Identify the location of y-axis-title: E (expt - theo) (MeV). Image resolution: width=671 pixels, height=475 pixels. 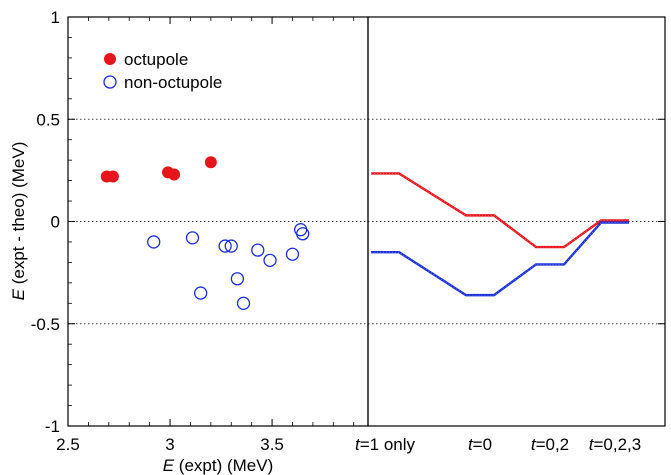
(18, 221).